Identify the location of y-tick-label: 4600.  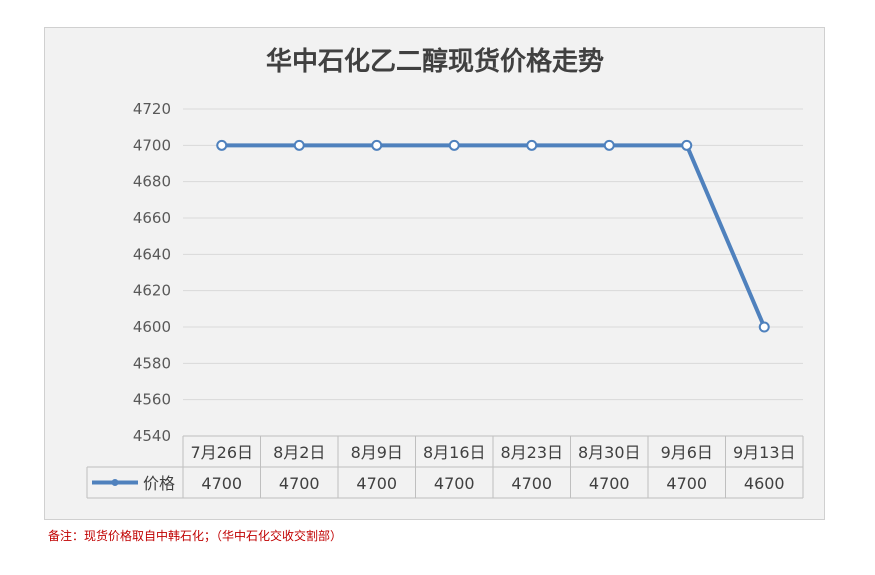
(152, 327).